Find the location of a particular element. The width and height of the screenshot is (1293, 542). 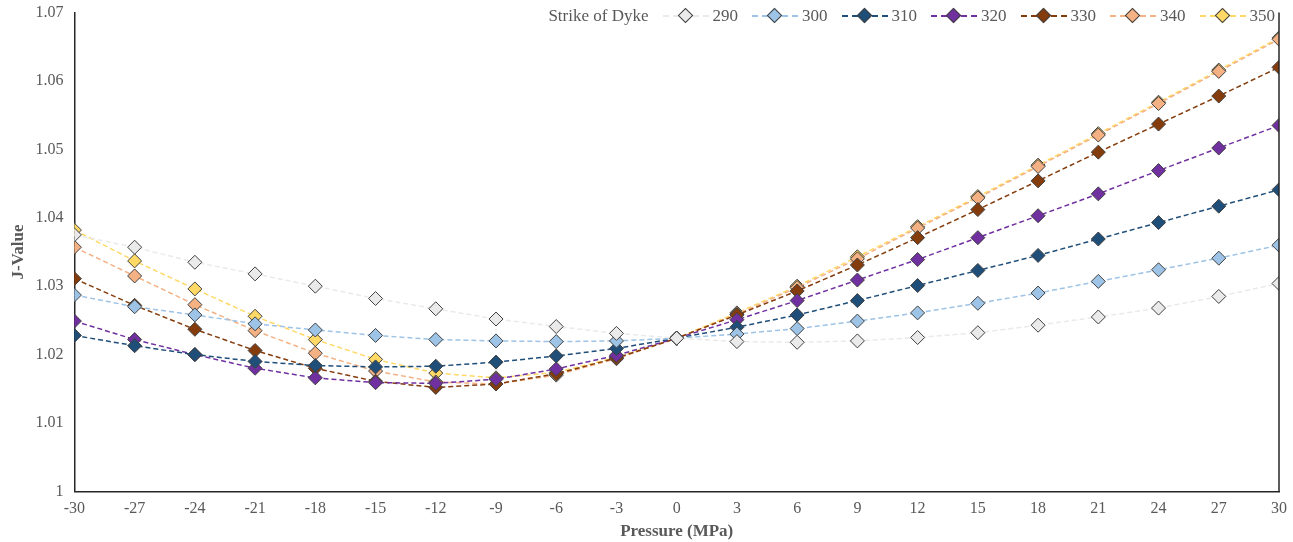

x-axis-title: Pressure (MPa) is located at coordinates (677, 531).